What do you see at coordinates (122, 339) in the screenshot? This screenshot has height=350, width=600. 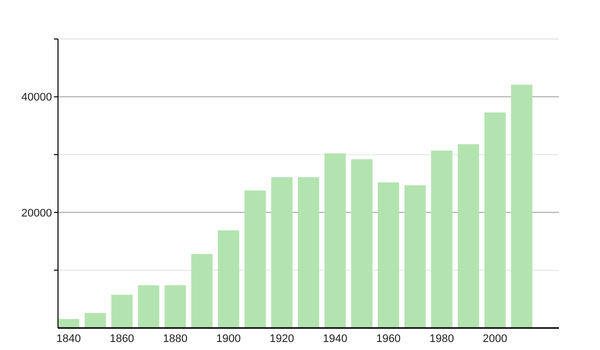 I see `x-tick-label: 1860` at bounding box center [122, 339].